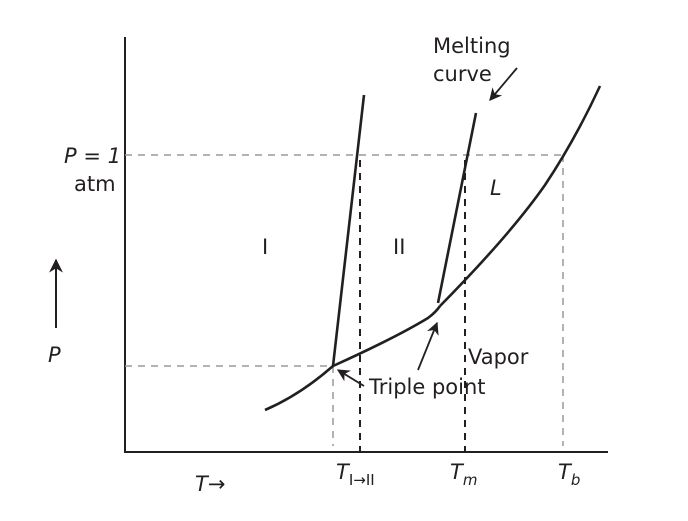 The height and width of the screenshot is (521, 688). Describe the element at coordinates (498, 357) in the screenshot. I see `region-label-vapor: Vapor` at that location.